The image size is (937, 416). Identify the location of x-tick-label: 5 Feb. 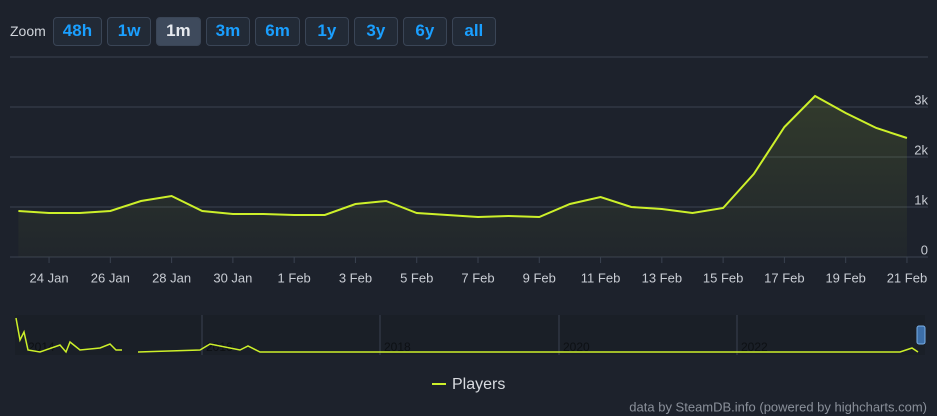
(416, 277).